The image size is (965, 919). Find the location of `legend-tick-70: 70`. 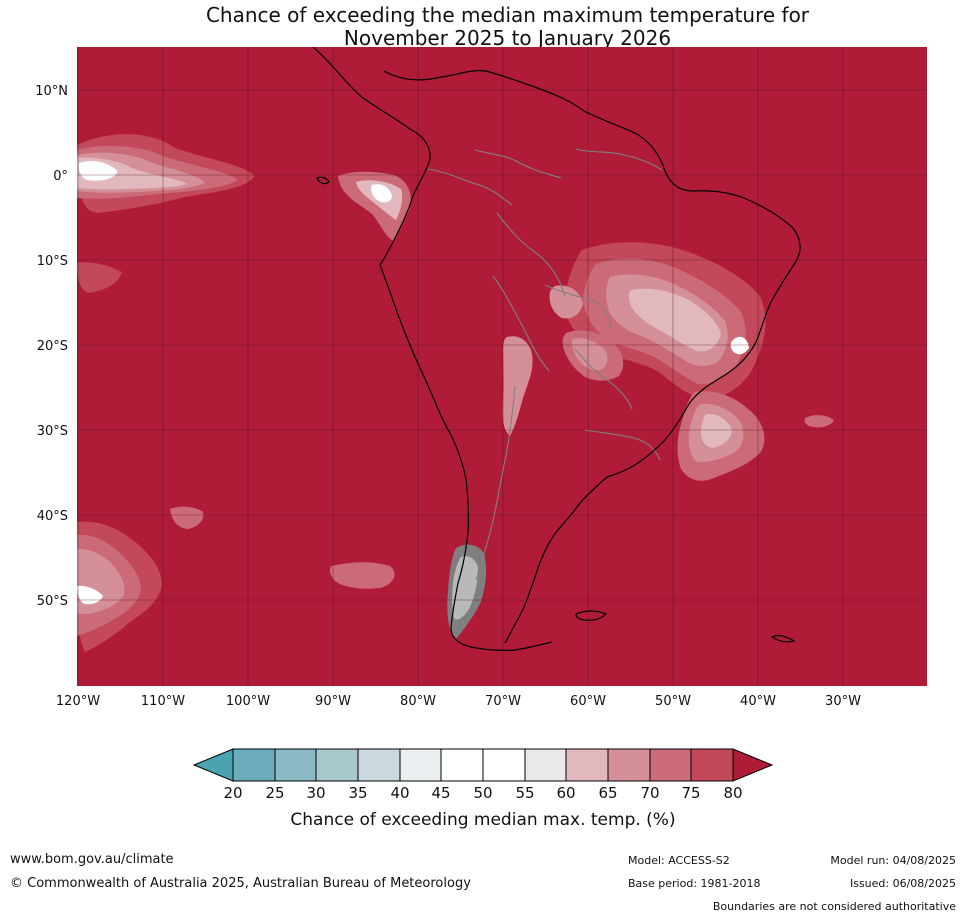

legend-tick-70: 70 is located at coordinates (649, 793).